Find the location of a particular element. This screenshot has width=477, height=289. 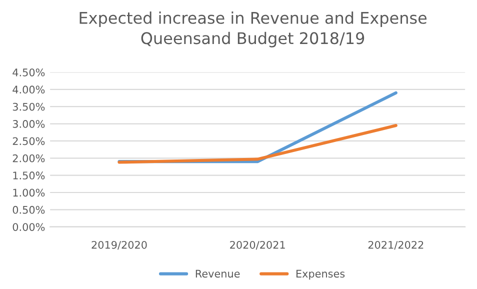

y-tick-label: 0.00% is located at coordinates (28, 227).